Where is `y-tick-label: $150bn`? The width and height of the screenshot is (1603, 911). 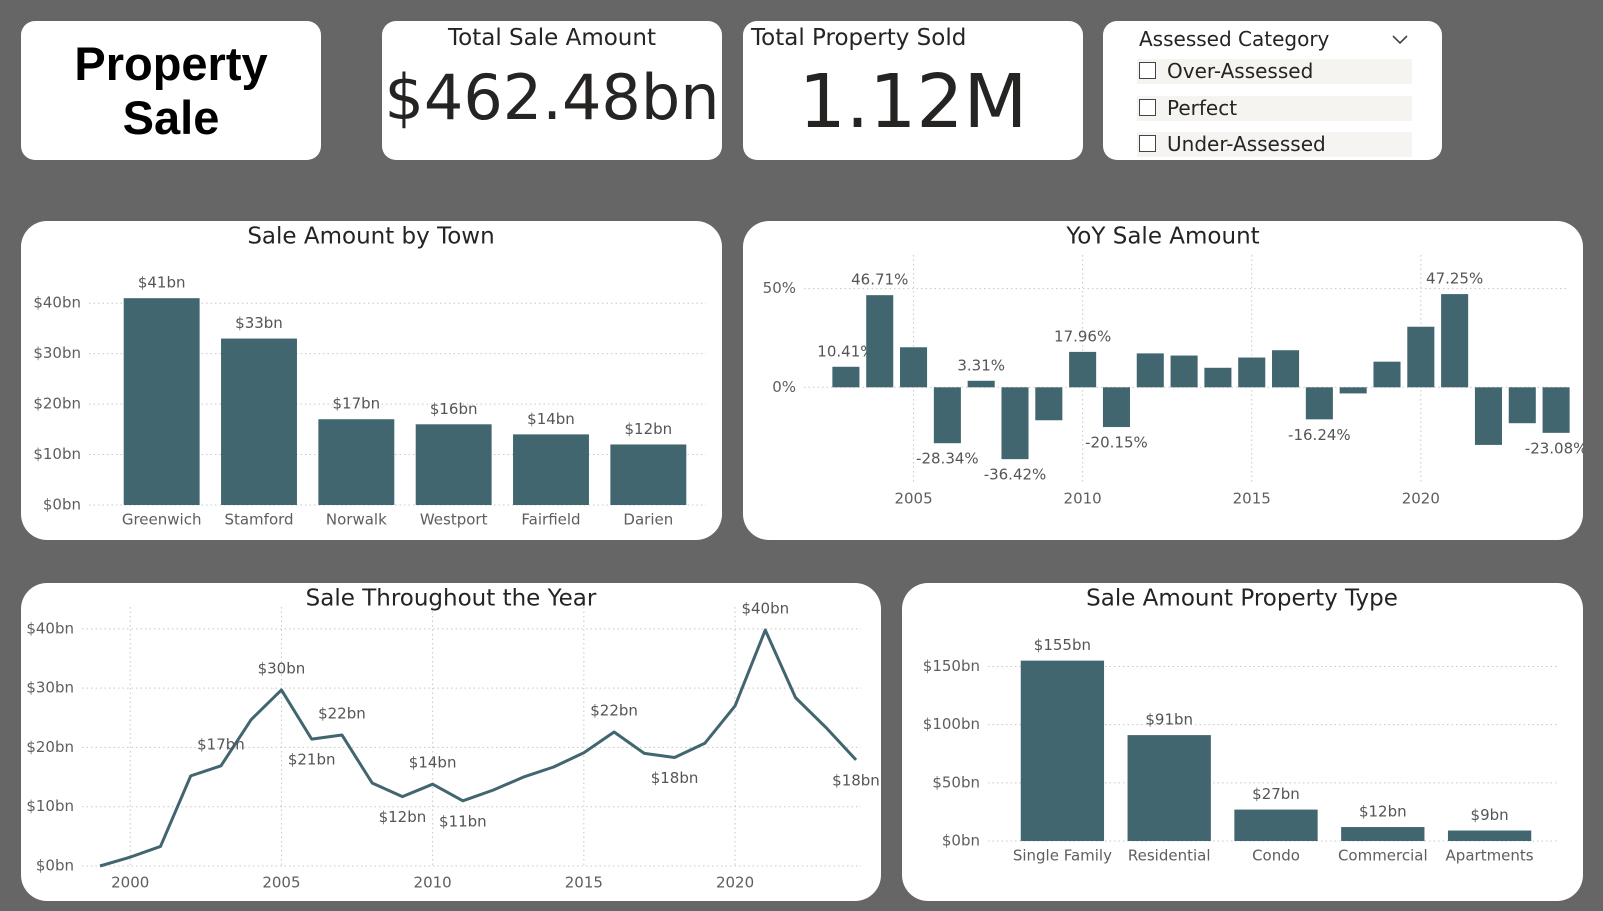 y-tick-label: $150bn is located at coordinates (951, 666).